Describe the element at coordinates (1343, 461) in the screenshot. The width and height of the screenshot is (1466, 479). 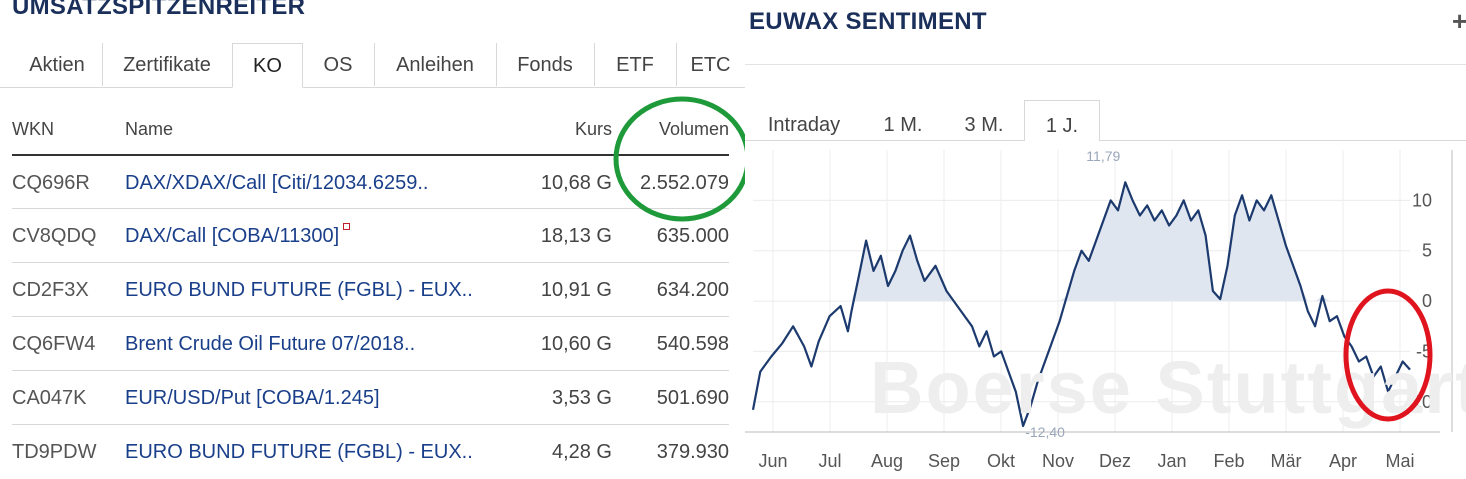
I see `x-tick-label: Apr` at that location.